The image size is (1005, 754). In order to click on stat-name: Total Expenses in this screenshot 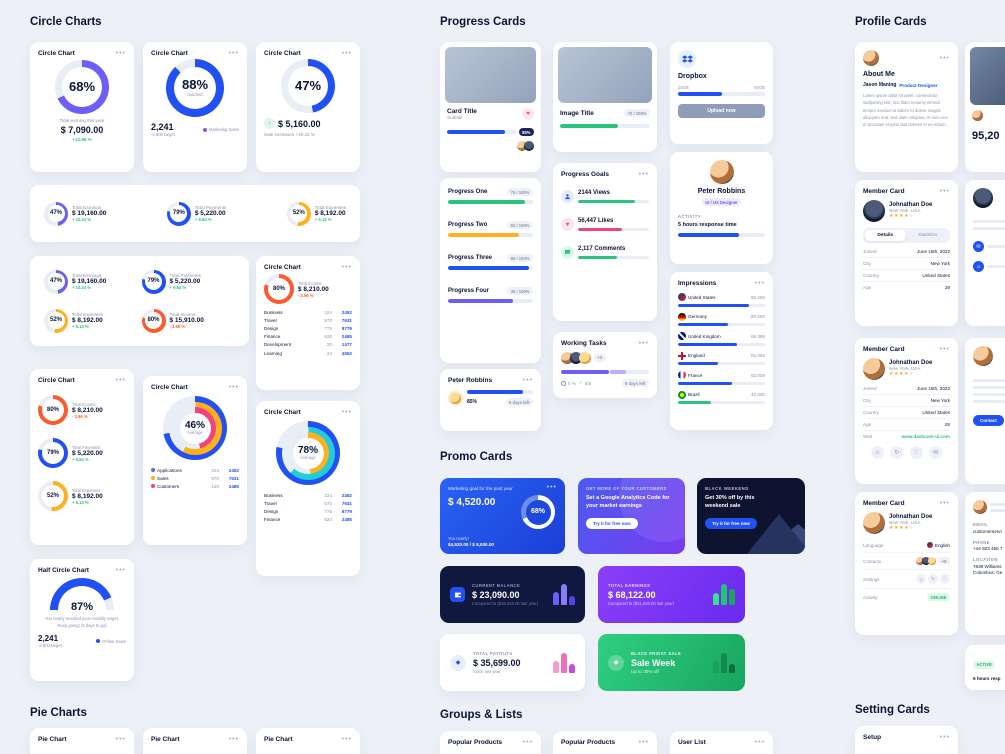, I will do `click(86, 490)`.